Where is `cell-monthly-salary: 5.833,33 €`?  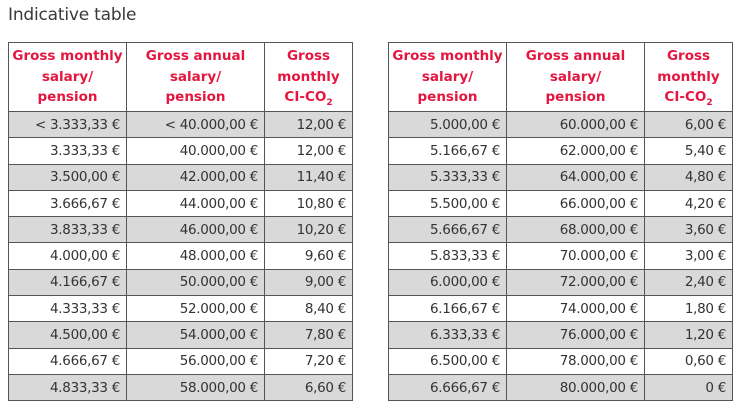 cell-monthly-salary: 5.833,33 € is located at coordinates (447, 256).